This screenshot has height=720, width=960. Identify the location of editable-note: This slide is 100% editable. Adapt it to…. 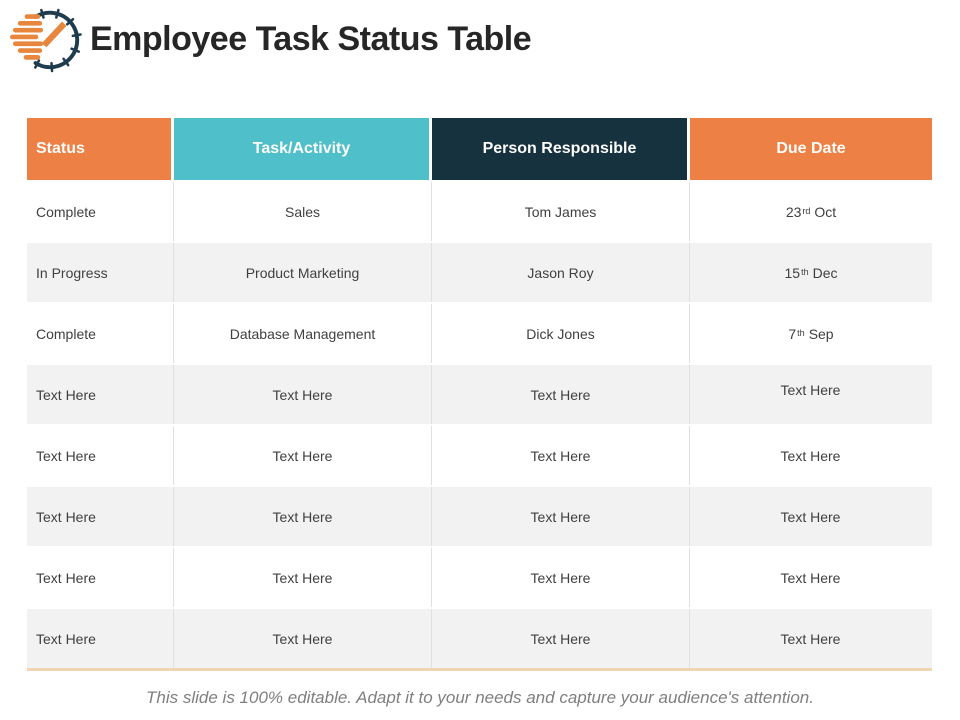
(480, 697).